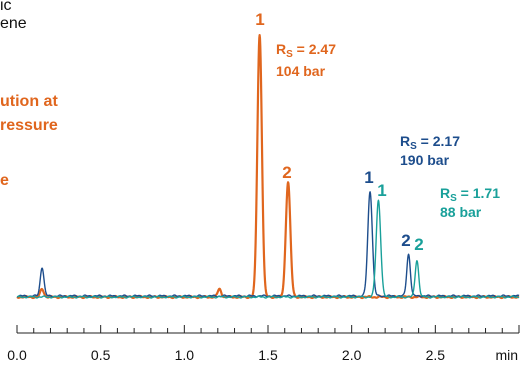 This screenshot has height=366, width=521. I want to click on pressure-label-navy: 190 bar, so click(425, 160).